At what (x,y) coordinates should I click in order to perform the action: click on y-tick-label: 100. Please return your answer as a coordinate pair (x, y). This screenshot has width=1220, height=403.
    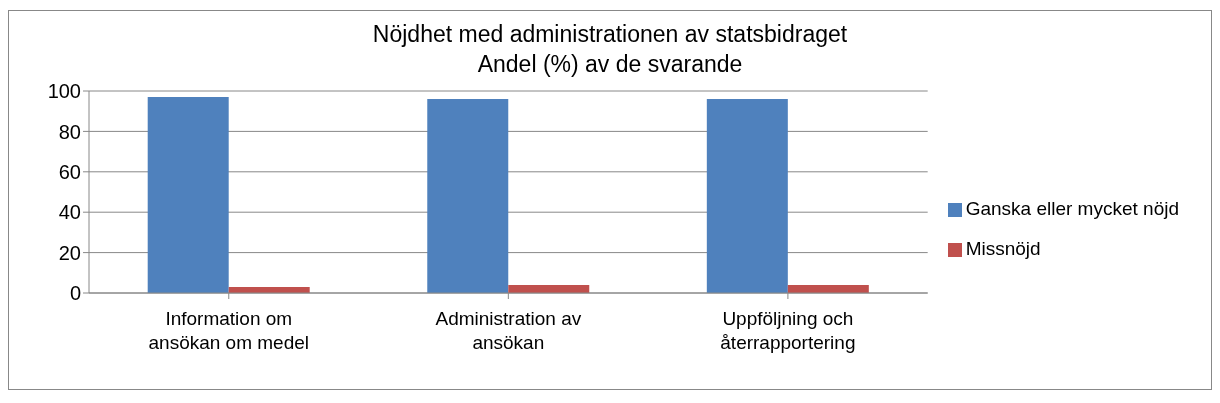
    Looking at the image, I should click on (64, 91).